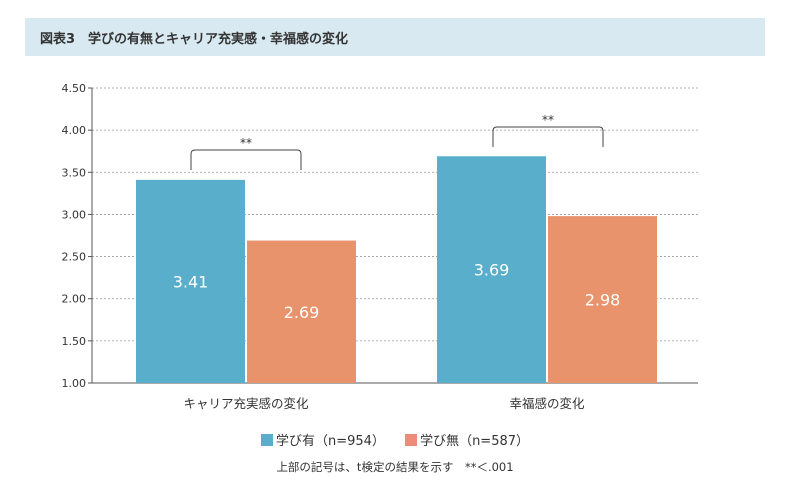 The height and width of the screenshot is (500, 790). Describe the element at coordinates (395, 467) in the screenshot. I see `footnote: 上部の記号は、t検定の結果を示す **＜.001` at that location.